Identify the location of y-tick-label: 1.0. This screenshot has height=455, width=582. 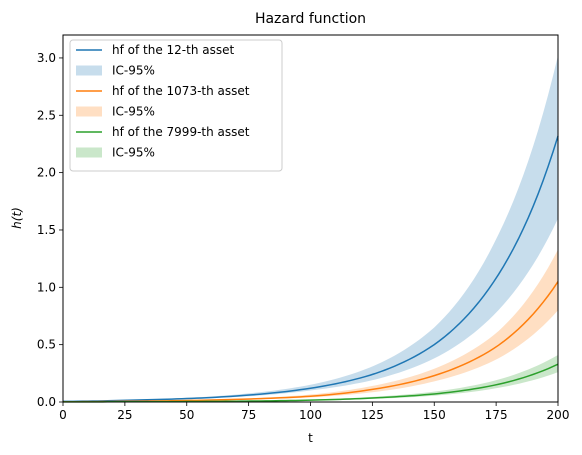
(46, 287).